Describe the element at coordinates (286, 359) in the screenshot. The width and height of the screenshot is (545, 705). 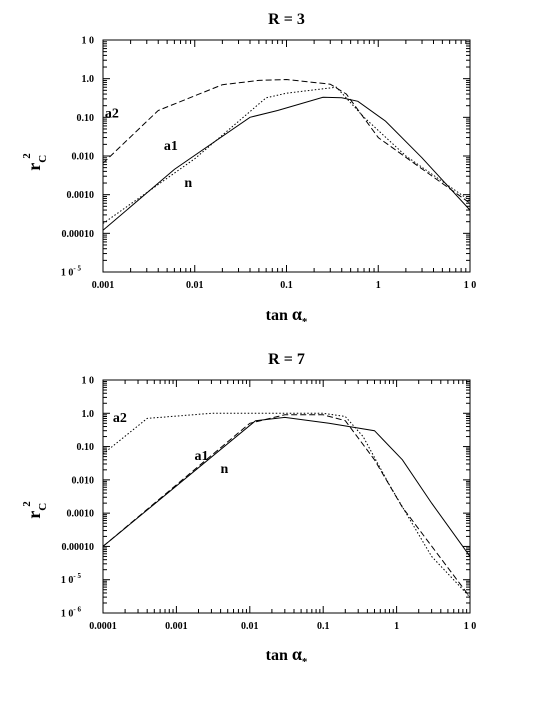
I see `chart-title: R = 7` at that location.